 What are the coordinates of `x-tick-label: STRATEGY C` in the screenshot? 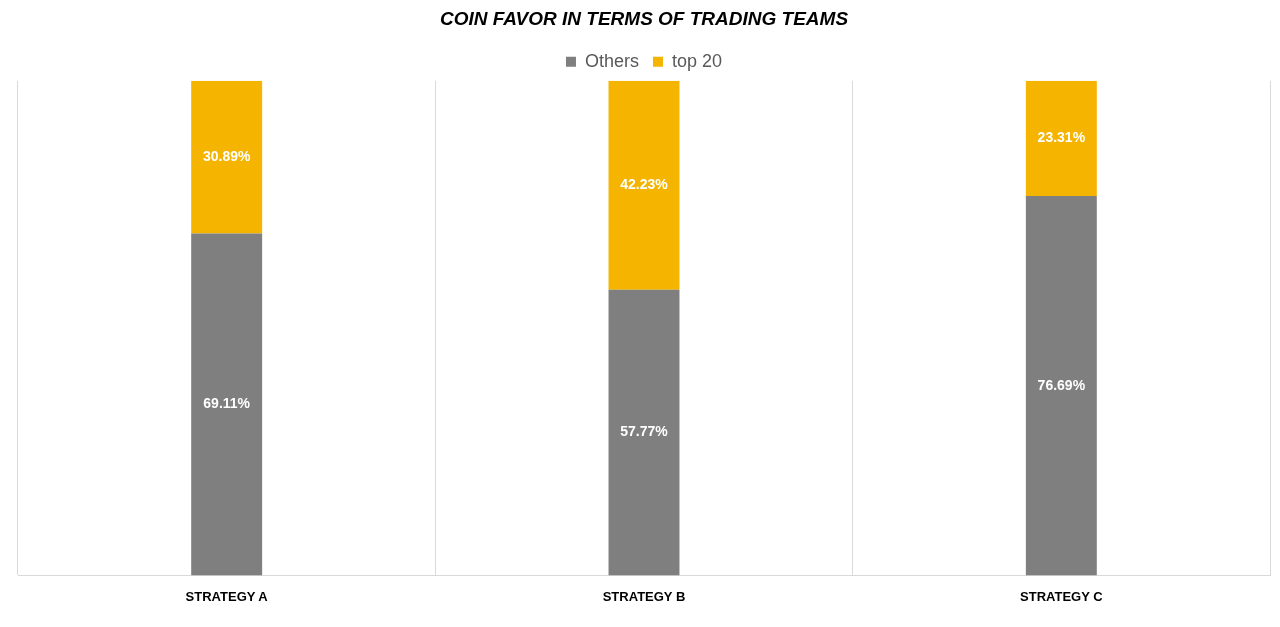 It's located at (1062, 596).